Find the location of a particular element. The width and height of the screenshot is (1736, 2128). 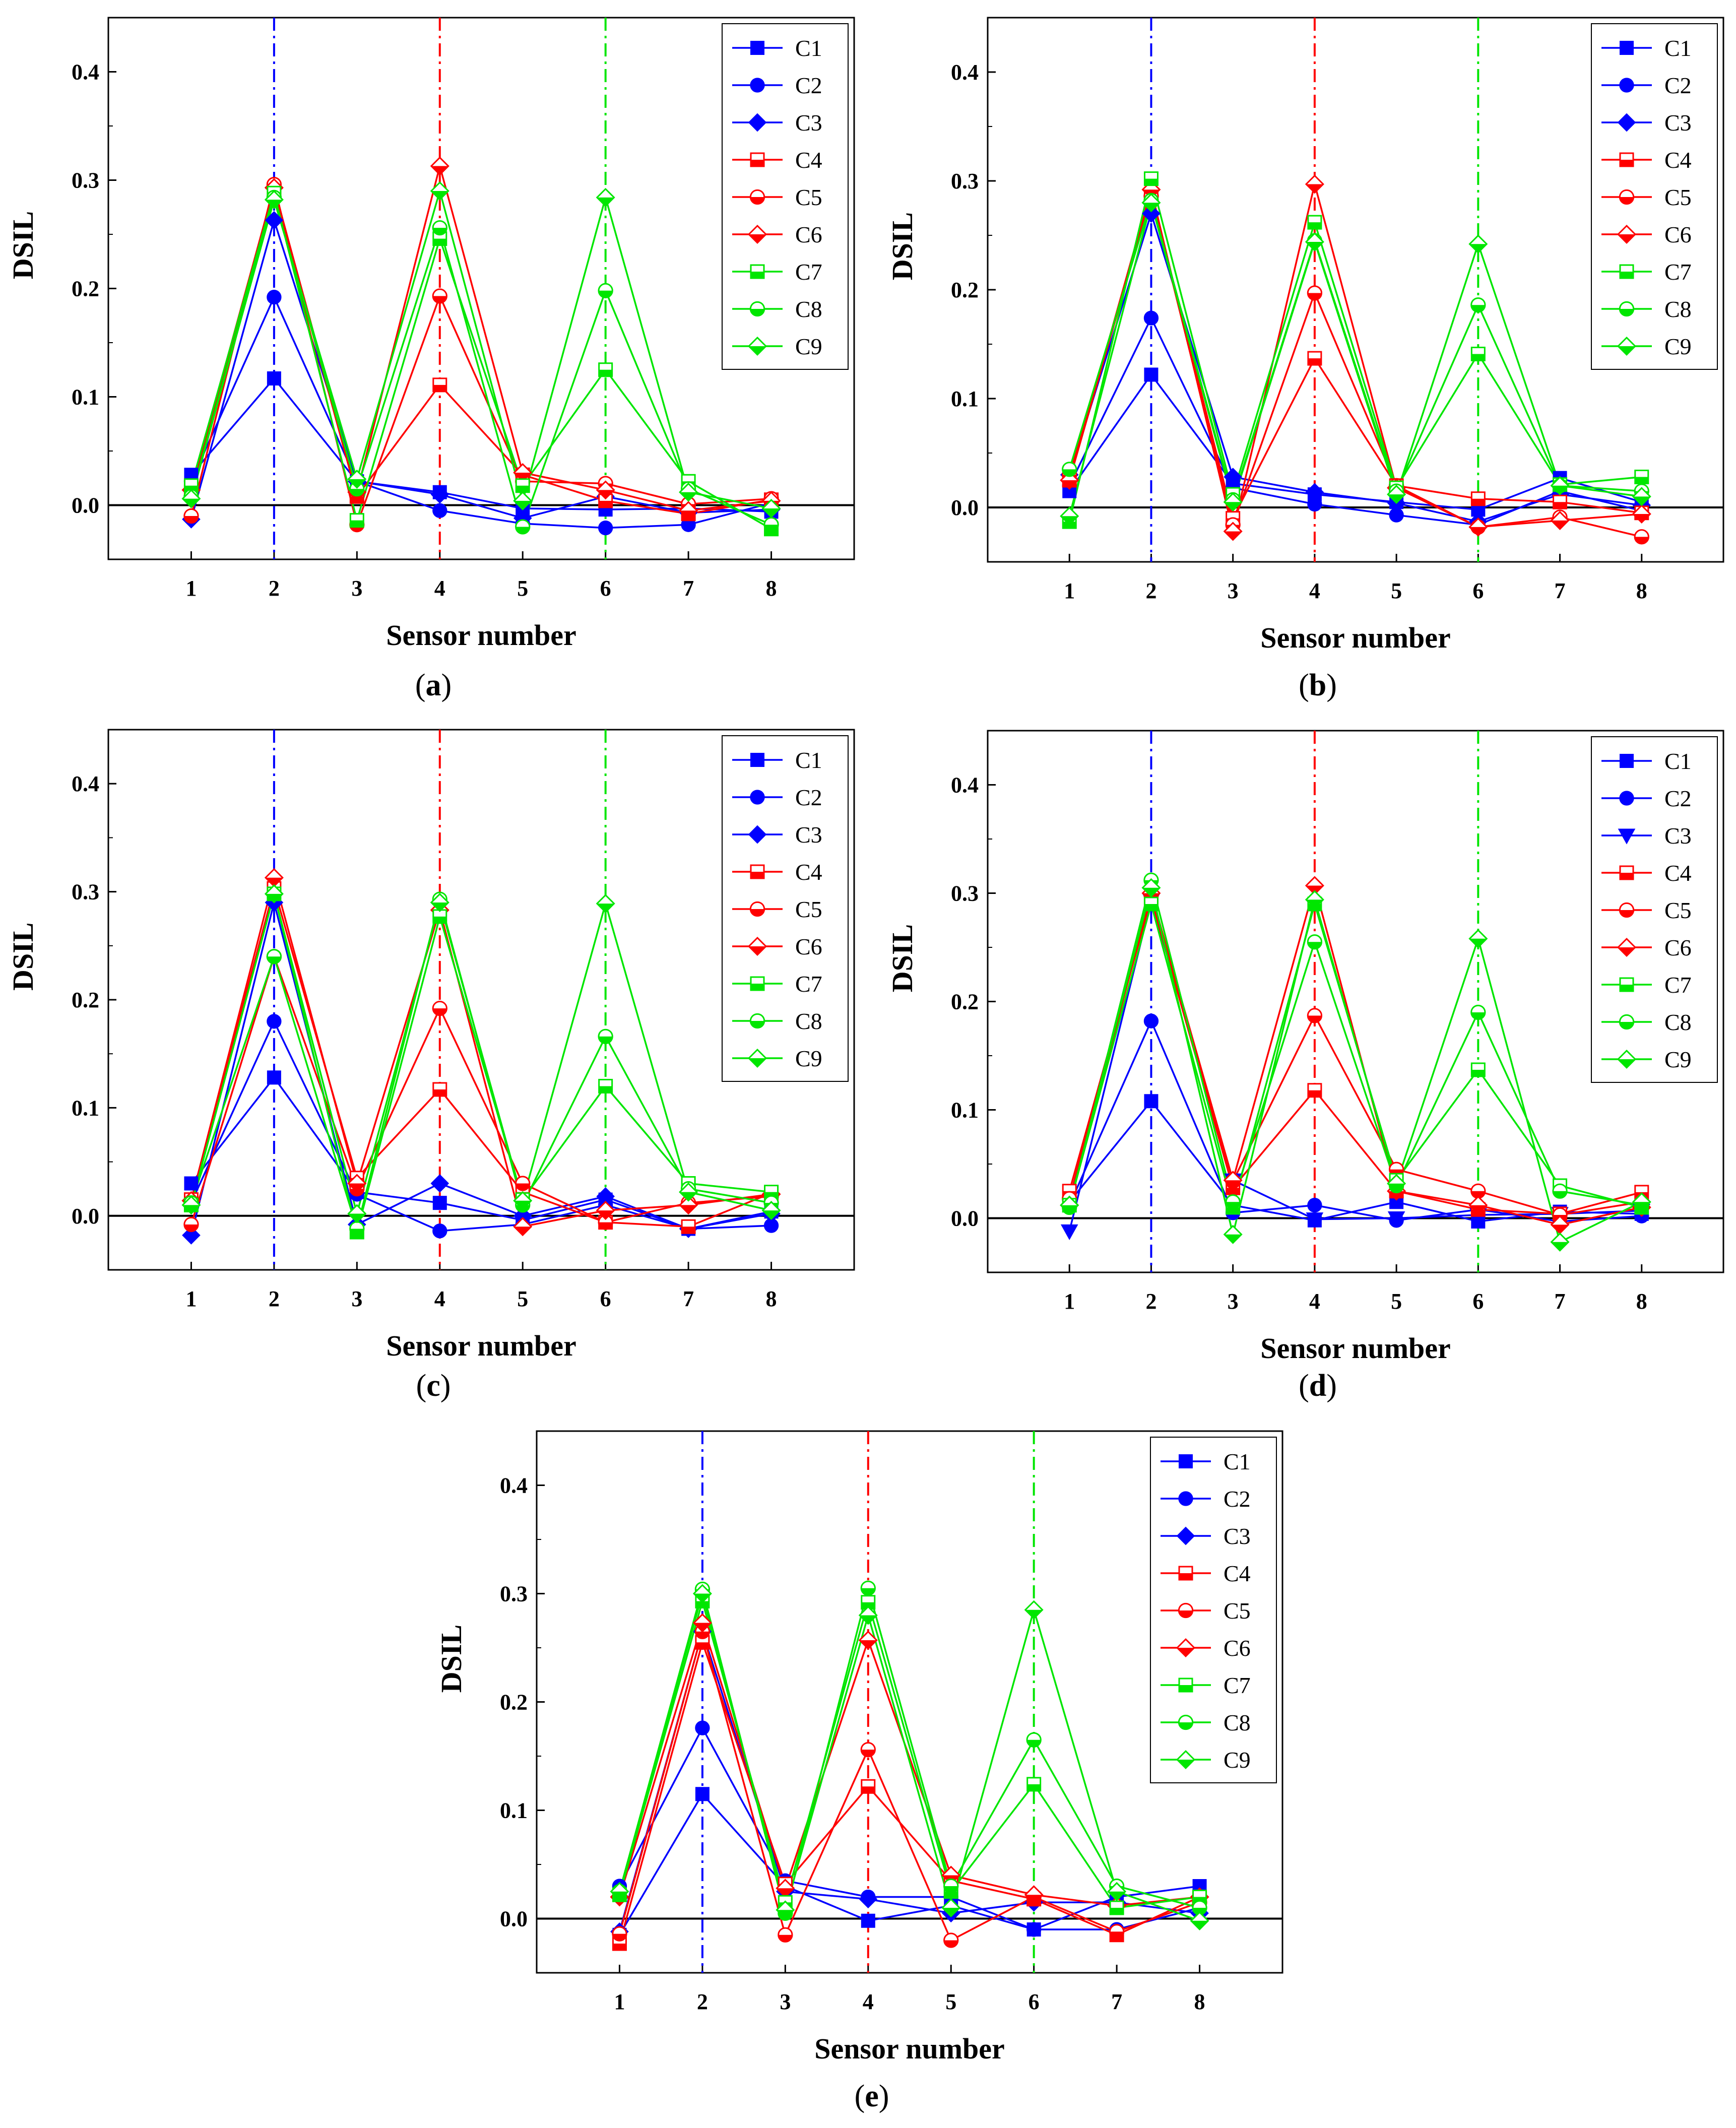

series-line-b-C6 is located at coordinates (1355, 358).